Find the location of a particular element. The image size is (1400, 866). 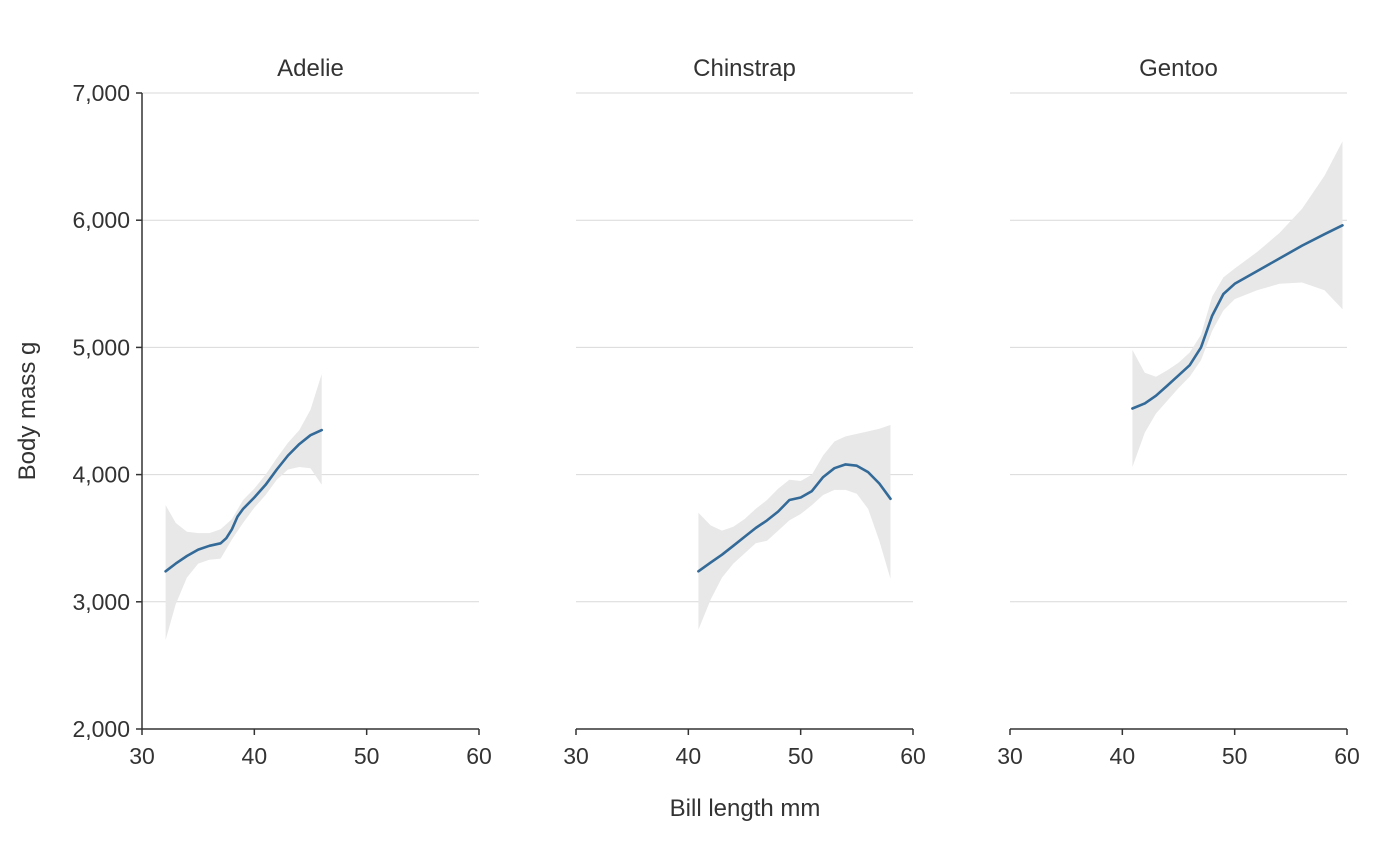

y-tick-label: 5,000 is located at coordinates (101, 347).